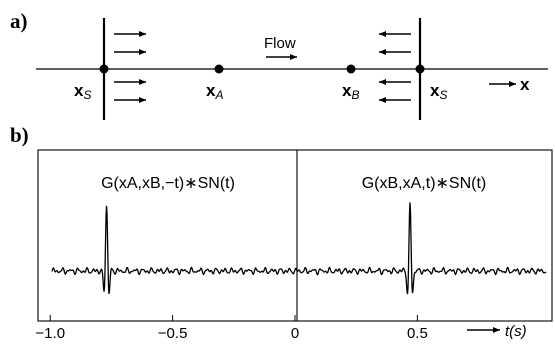  I want to click on label-xb: xB, so click(350, 91).